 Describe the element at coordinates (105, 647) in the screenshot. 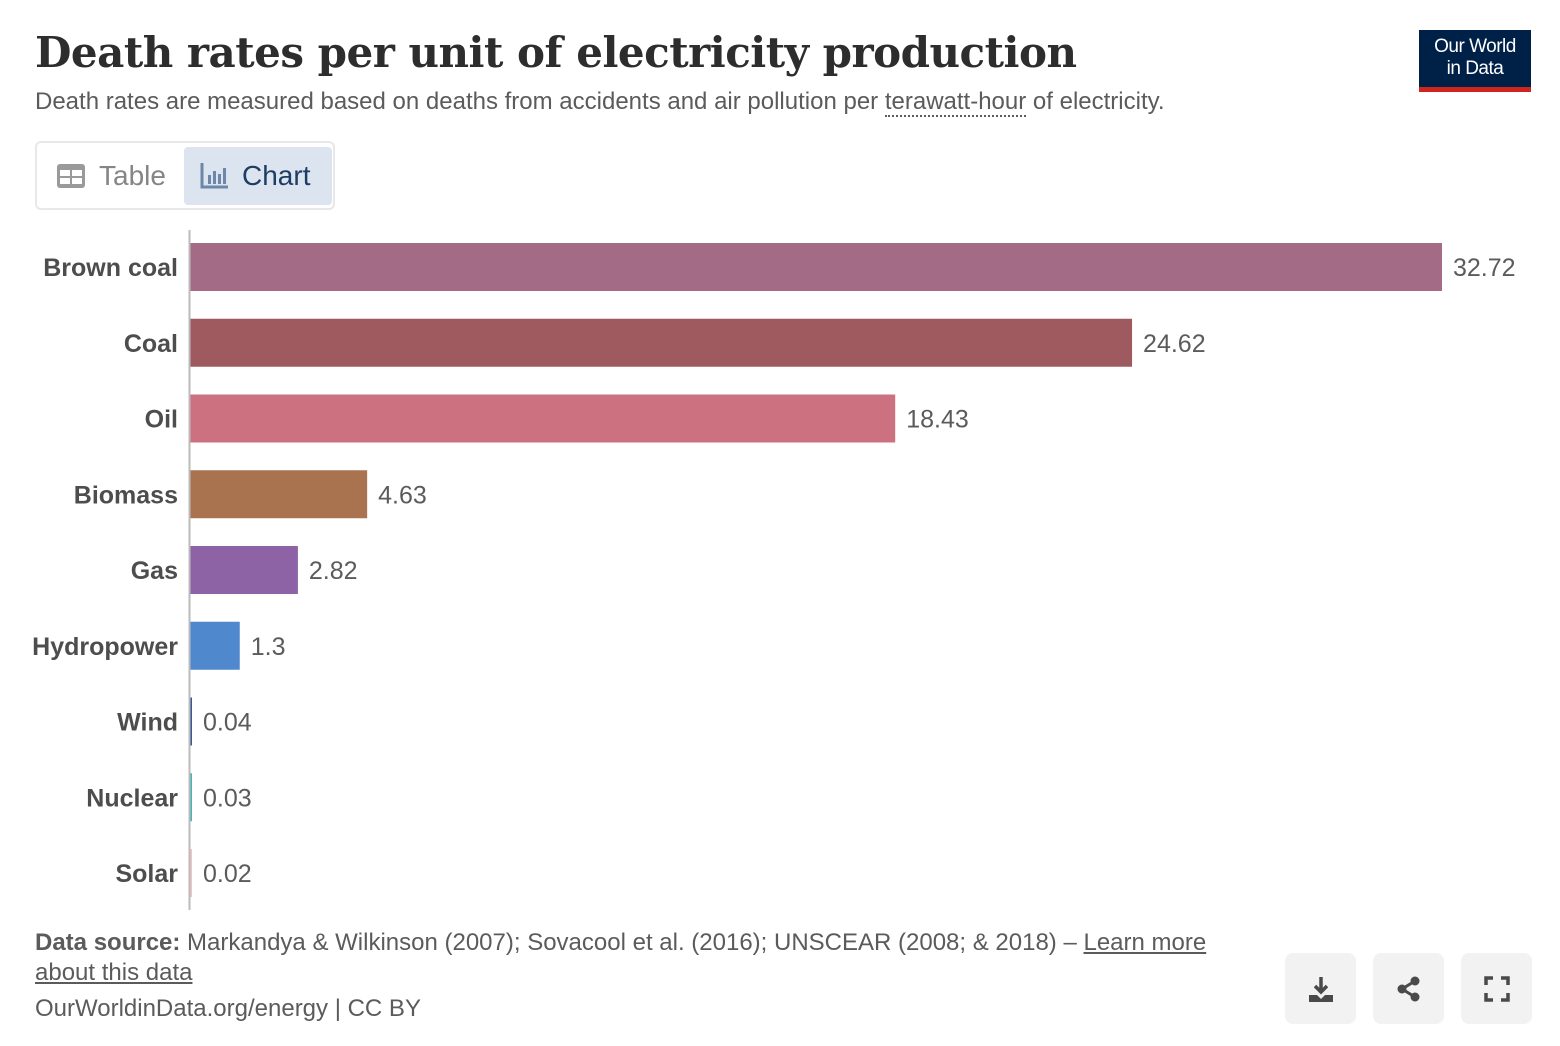

I see `category-label: Hydropower` at that location.